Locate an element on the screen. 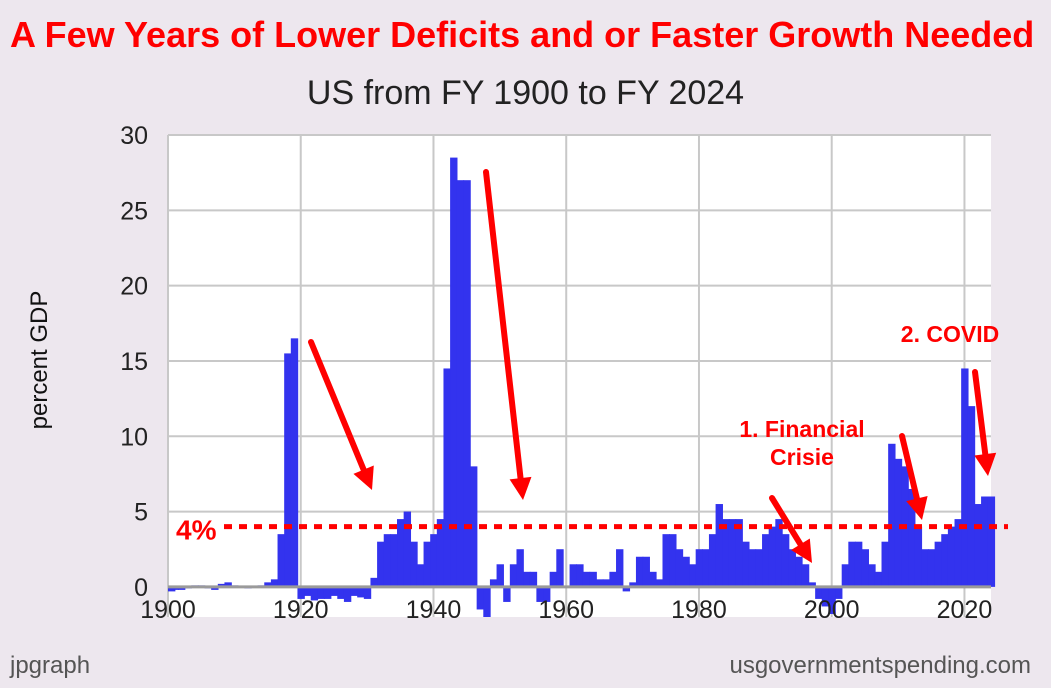  y-tick-label: 15 is located at coordinates (134, 362).